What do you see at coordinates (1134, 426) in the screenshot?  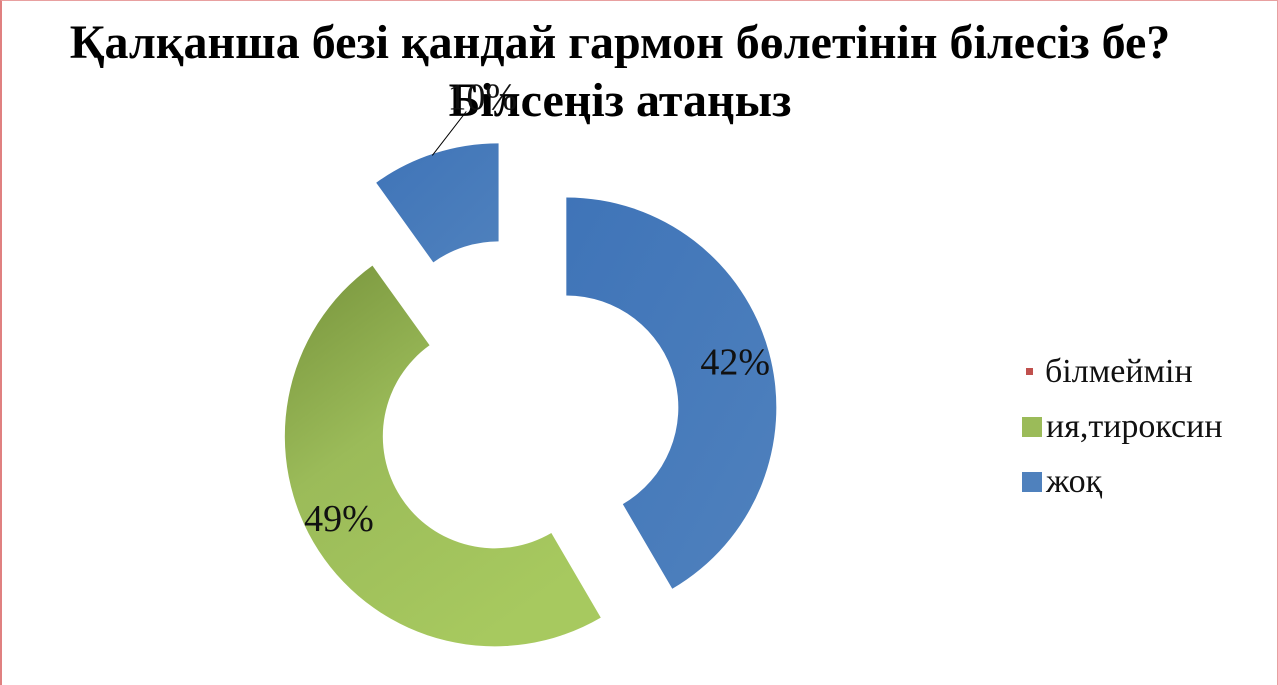 I see `legend-label-1: ия,тироксин` at bounding box center [1134, 426].